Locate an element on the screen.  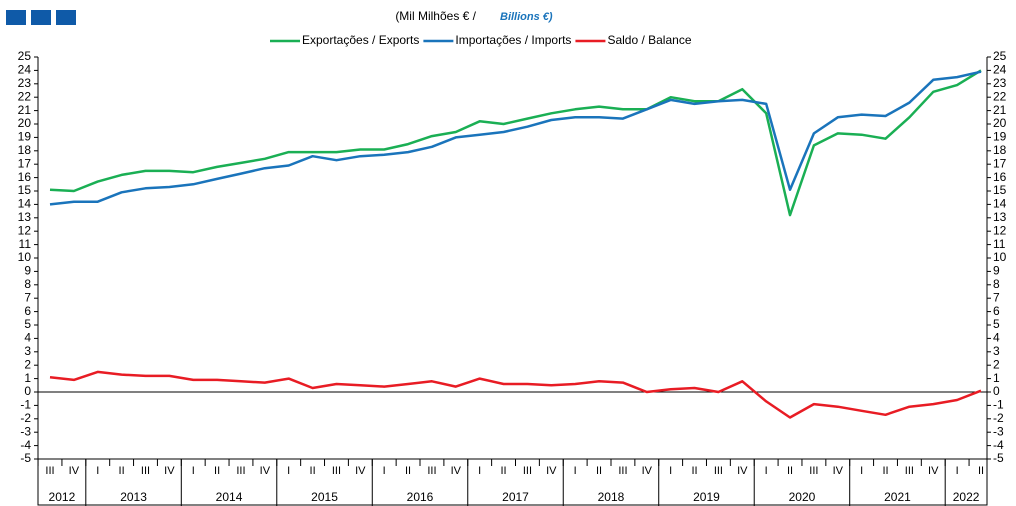
y-tick-label: 6 is located at coordinates (27, 311).